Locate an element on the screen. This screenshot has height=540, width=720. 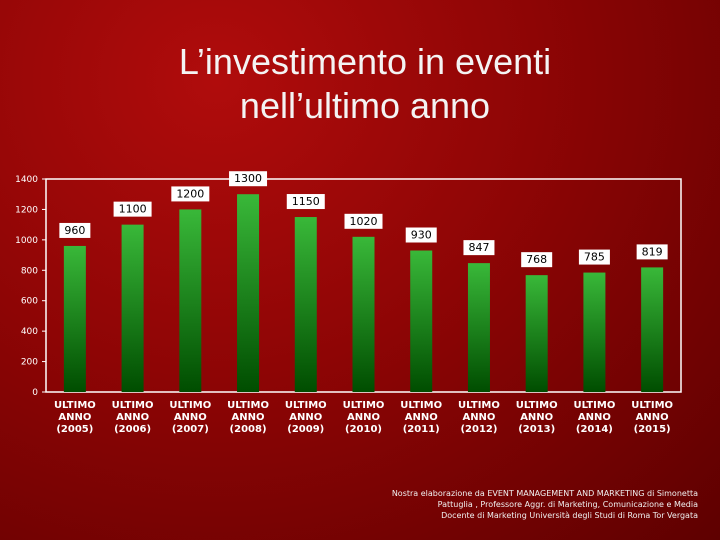
data-label: 960 is located at coordinates (74, 230).